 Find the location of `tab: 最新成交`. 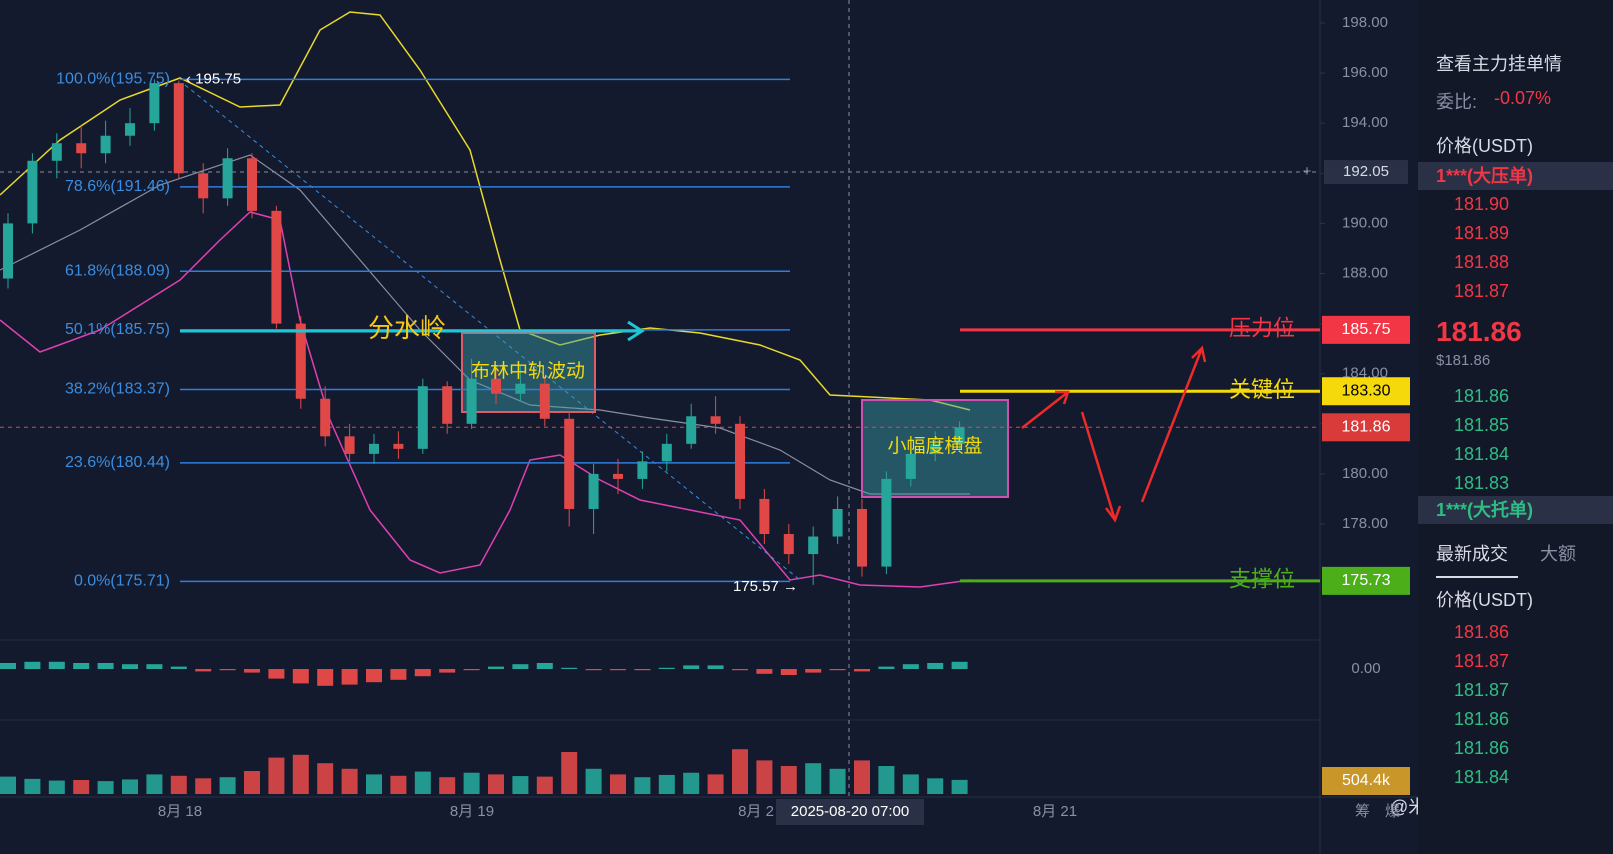

tab: 最新成交 is located at coordinates (1472, 554).